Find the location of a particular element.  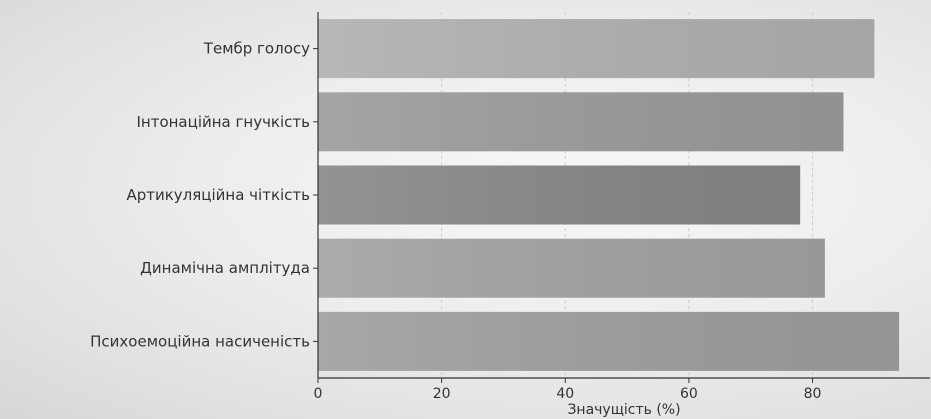

category-label: Тембр голосу is located at coordinates (256, 49).